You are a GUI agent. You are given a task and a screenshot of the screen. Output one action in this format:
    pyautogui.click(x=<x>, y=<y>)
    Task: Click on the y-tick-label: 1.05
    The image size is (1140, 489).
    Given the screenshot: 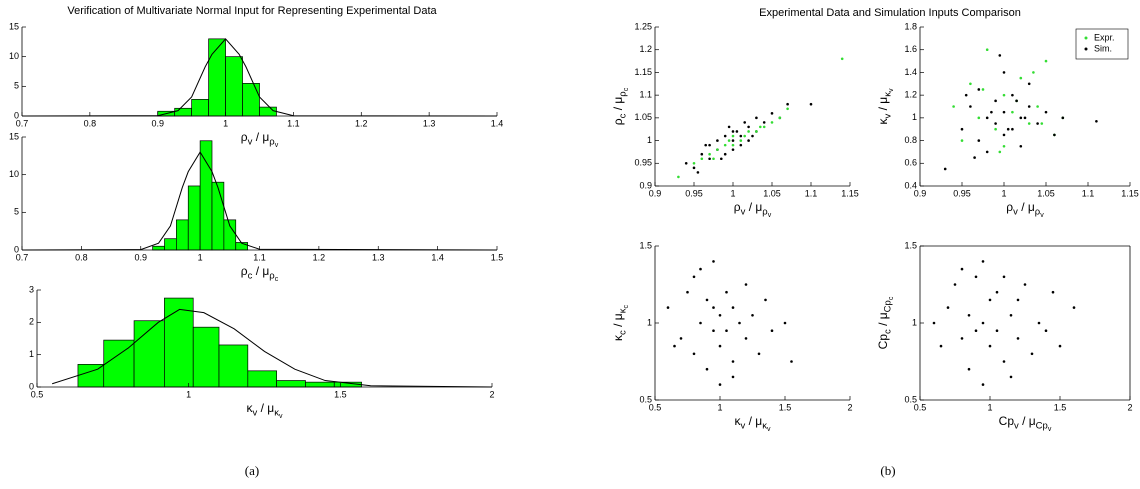 What is the action you would take?
    pyautogui.click(x=643, y=117)
    